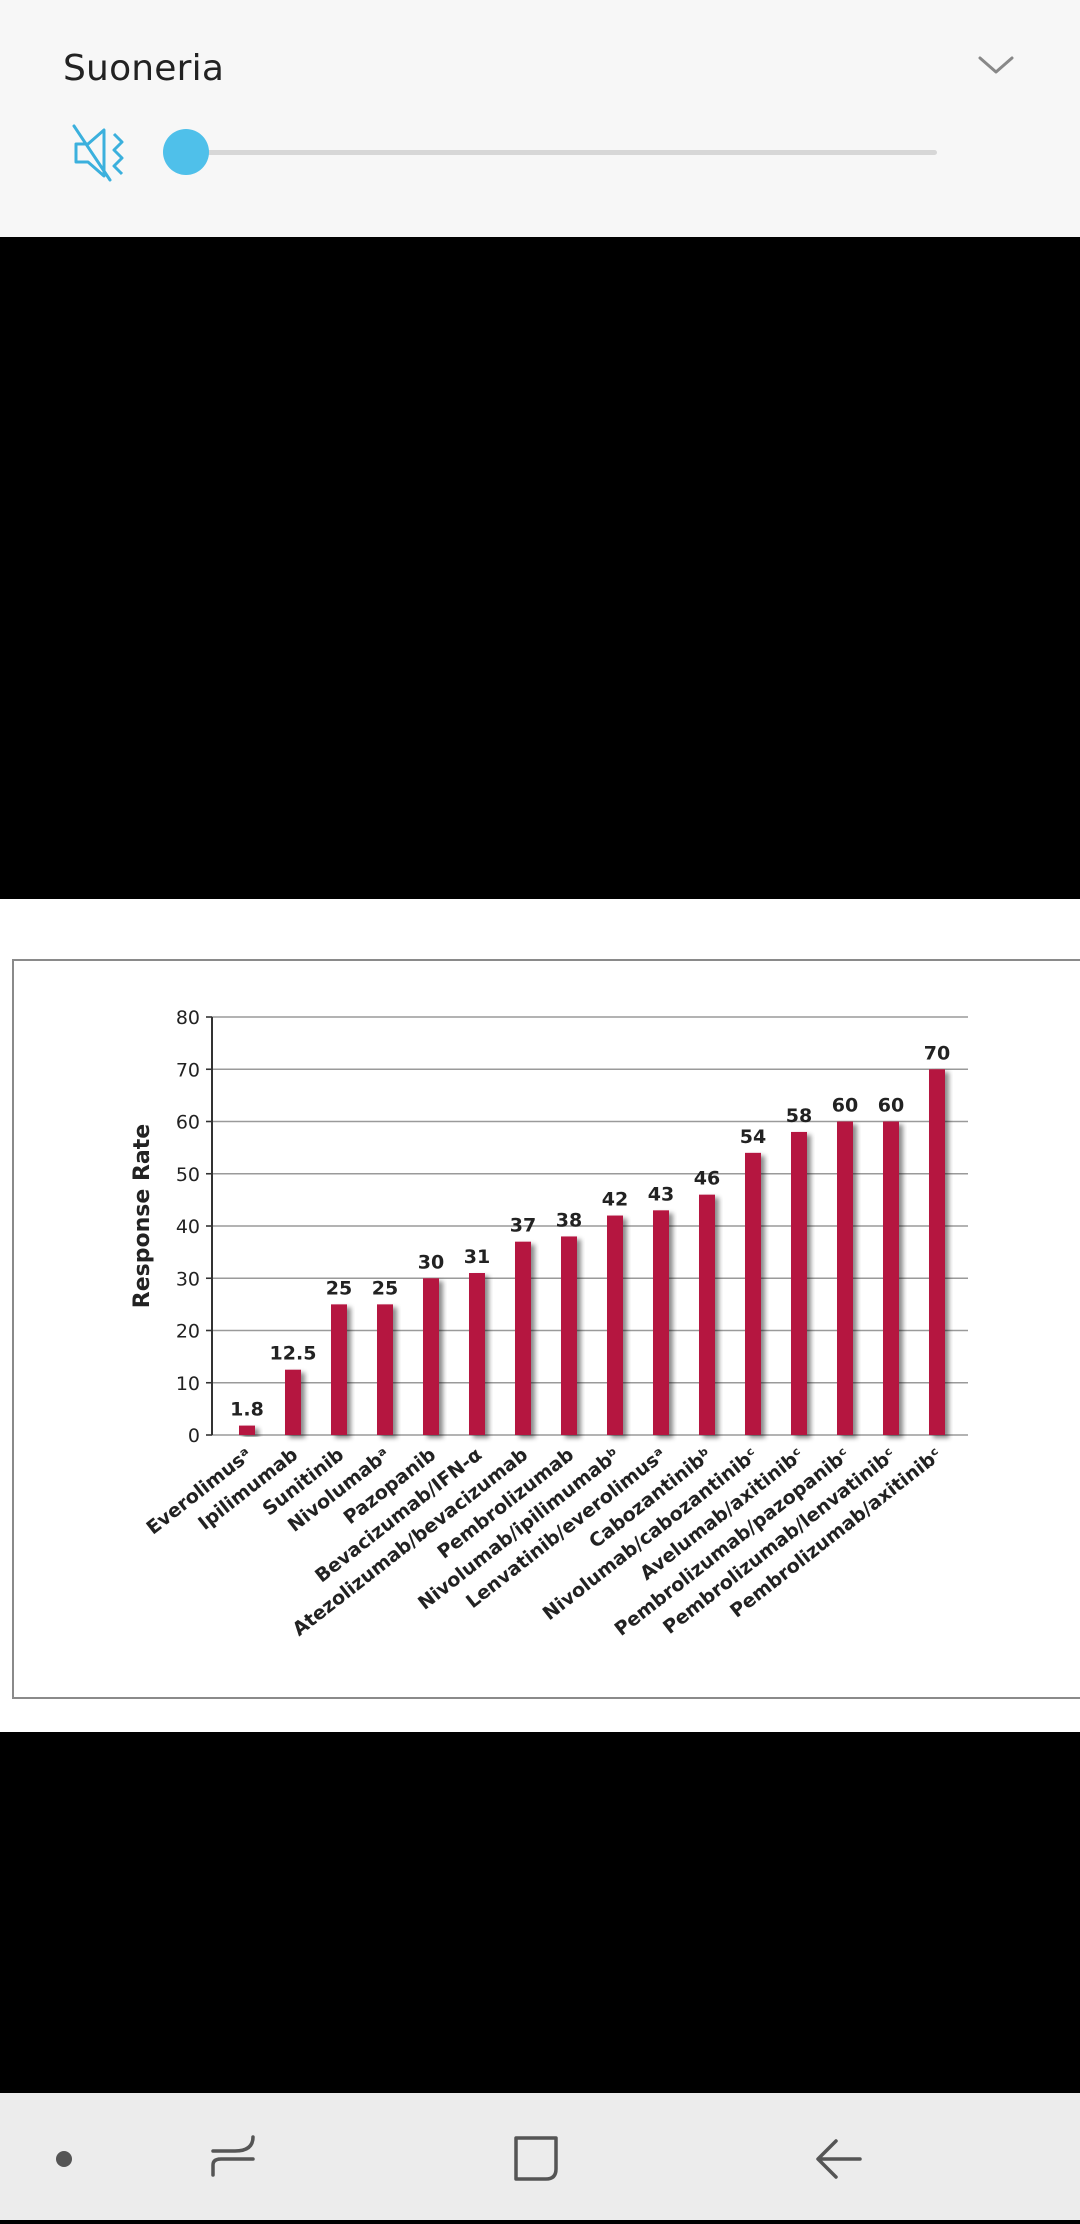 Image resolution: width=1080 pixels, height=2224 pixels. I want to click on data-label: 30, so click(431, 1262).